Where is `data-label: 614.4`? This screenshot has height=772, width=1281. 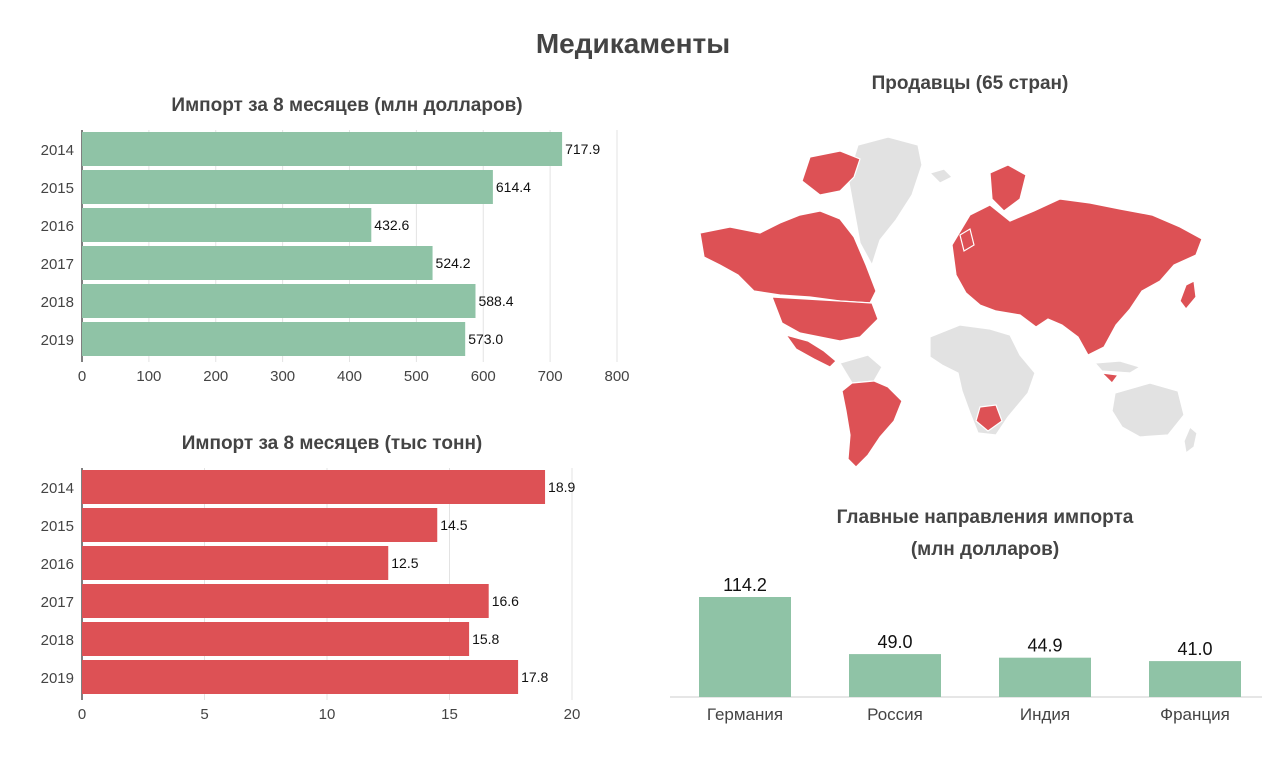
data-label: 614.4 is located at coordinates (513, 187).